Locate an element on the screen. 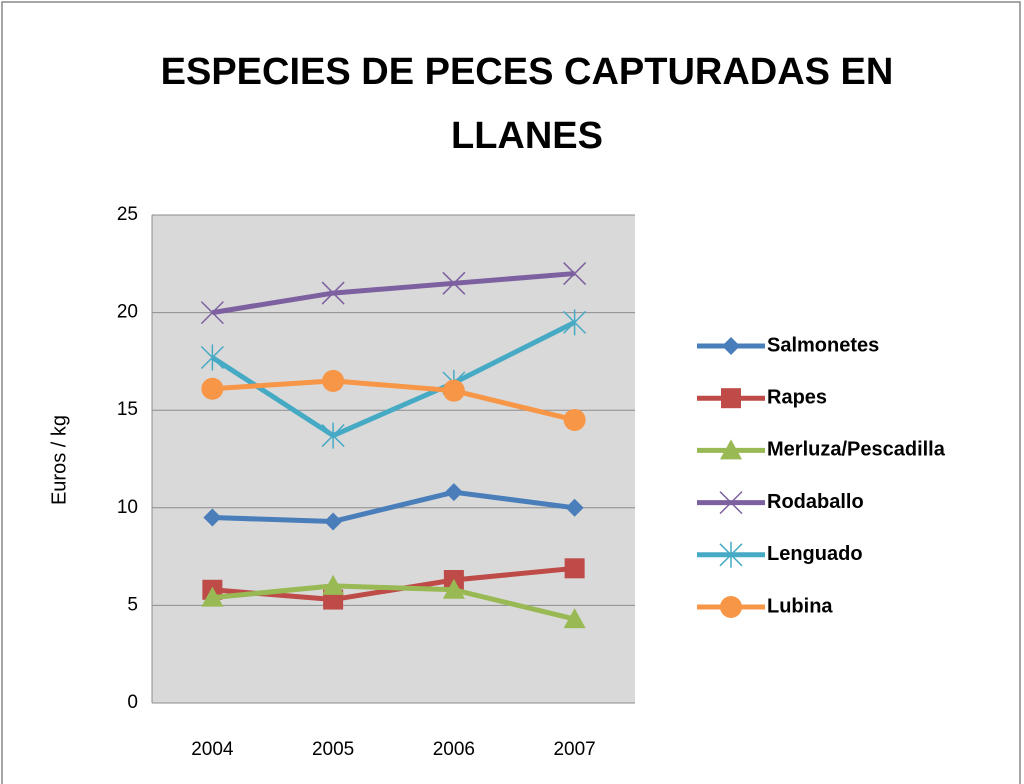 This screenshot has height=784, width=1024. y-tick-label: 0 is located at coordinates (132, 702).